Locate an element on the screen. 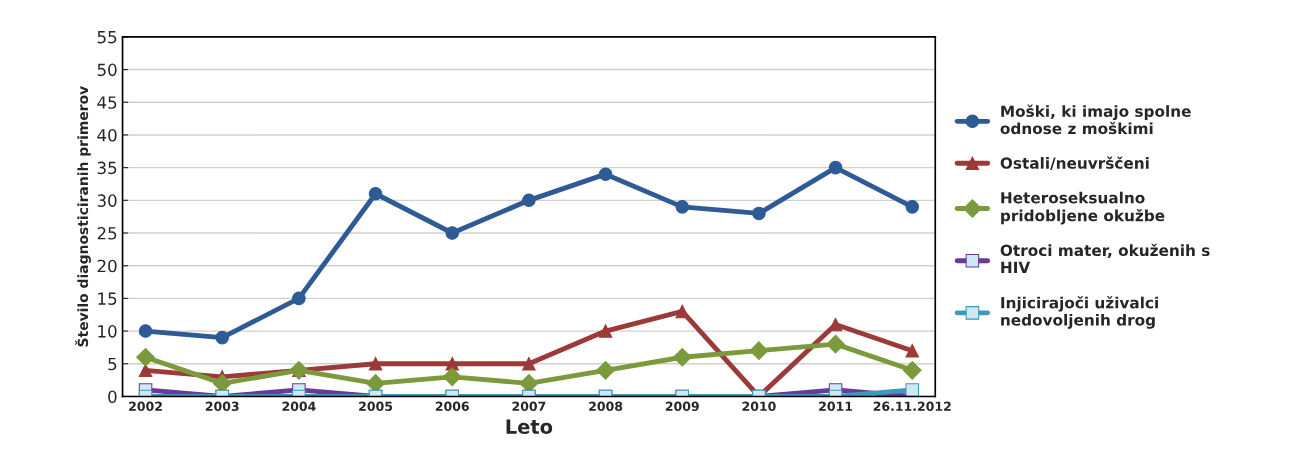 The height and width of the screenshot is (461, 1290). y-tick-label: 0 is located at coordinates (112, 397).